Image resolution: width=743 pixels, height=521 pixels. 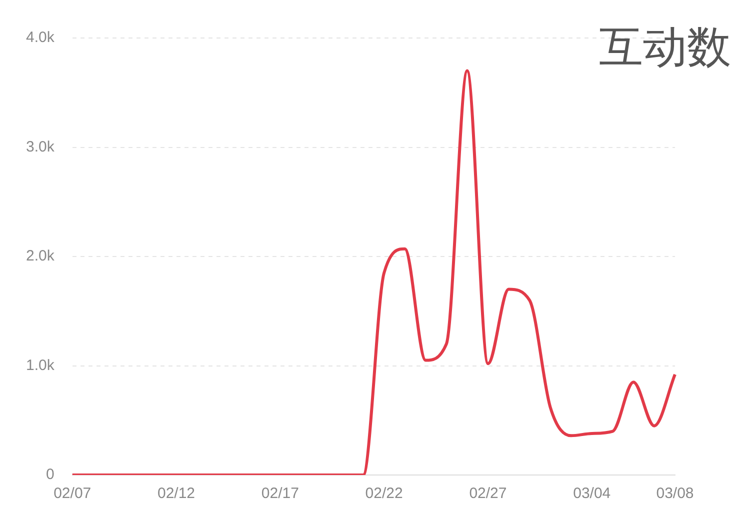 What do you see at coordinates (592, 493) in the screenshot?
I see `x-tick-label: 03/04` at bounding box center [592, 493].